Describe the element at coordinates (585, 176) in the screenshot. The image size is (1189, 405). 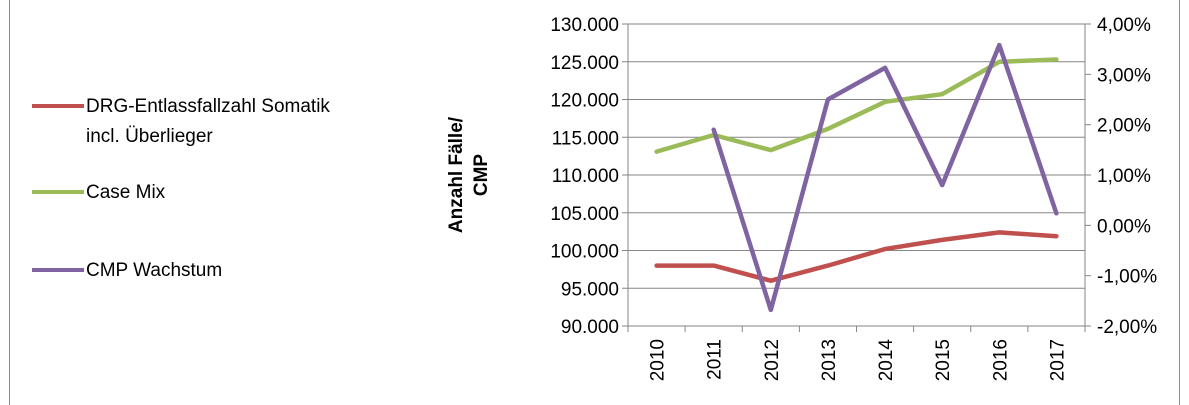
I see `y-left-tick-label: 110.000` at that location.